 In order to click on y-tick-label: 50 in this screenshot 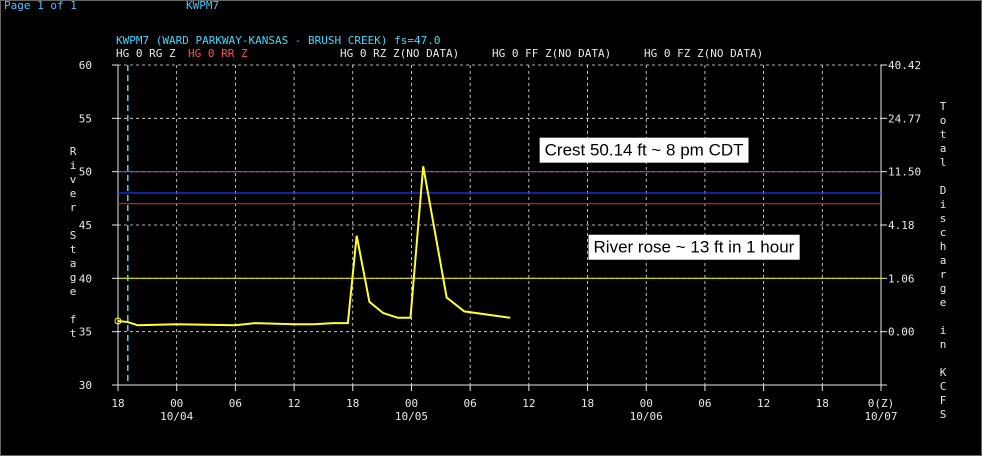, I will do `click(85, 172)`.